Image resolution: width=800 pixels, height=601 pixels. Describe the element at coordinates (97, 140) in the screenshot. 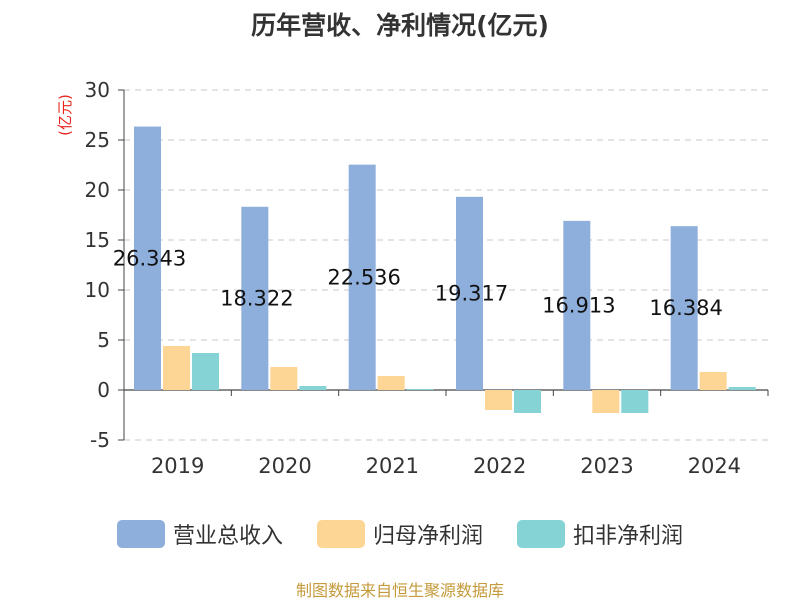

I see `y-tick-label: 25` at that location.